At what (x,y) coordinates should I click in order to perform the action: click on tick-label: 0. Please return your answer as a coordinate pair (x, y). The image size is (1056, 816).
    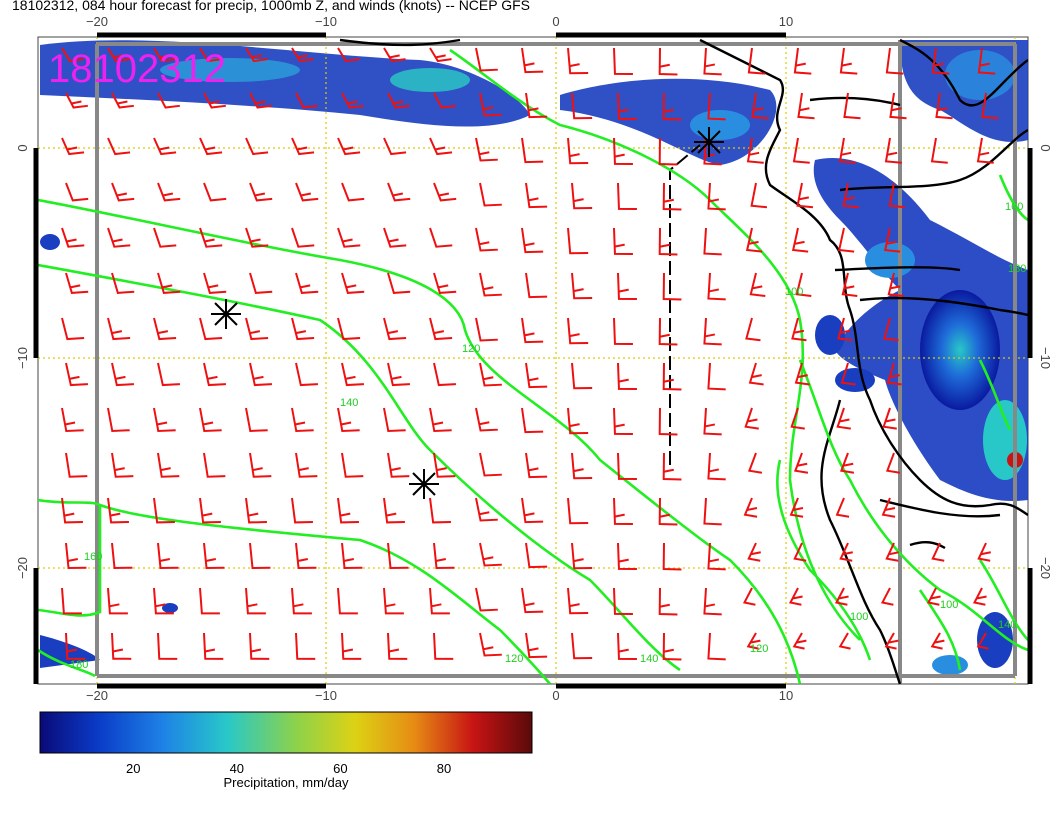
    Looking at the image, I should click on (22, 147).